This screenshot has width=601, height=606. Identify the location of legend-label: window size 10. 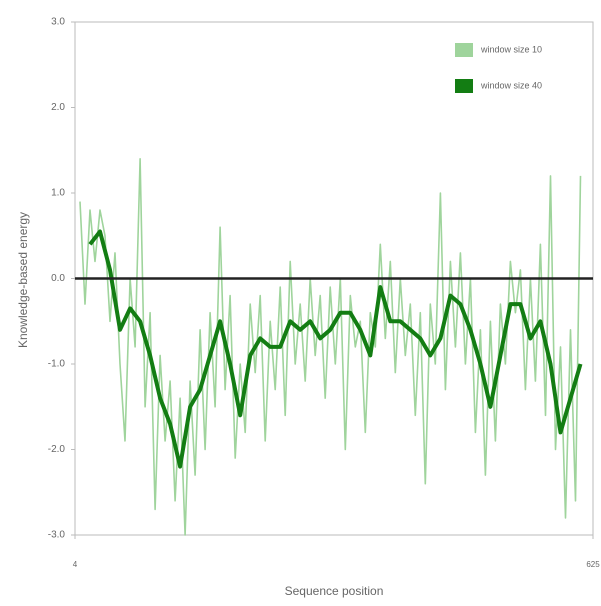
(511, 49).